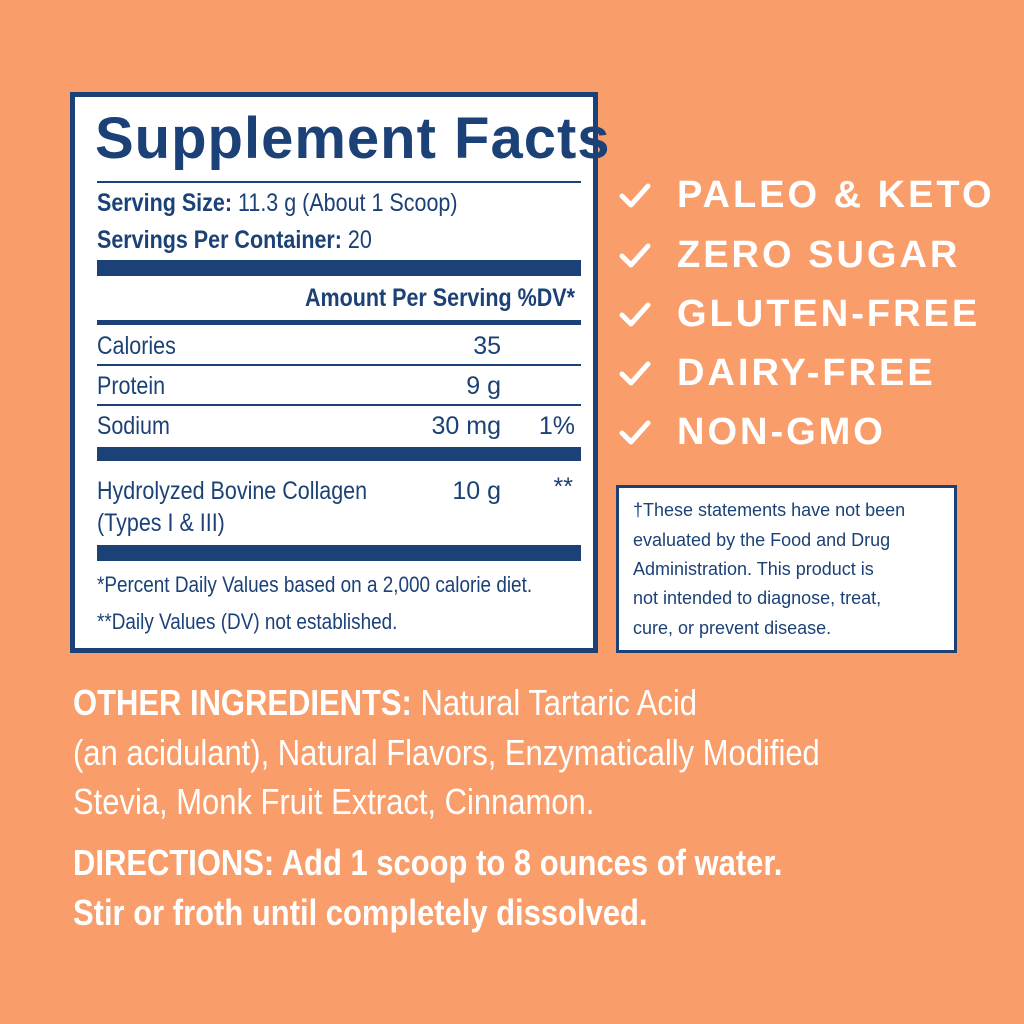  What do you see at coordinates (563, 487) in the screenshot?
I see `collagen-dv: **` at bounding box center [563, 487].